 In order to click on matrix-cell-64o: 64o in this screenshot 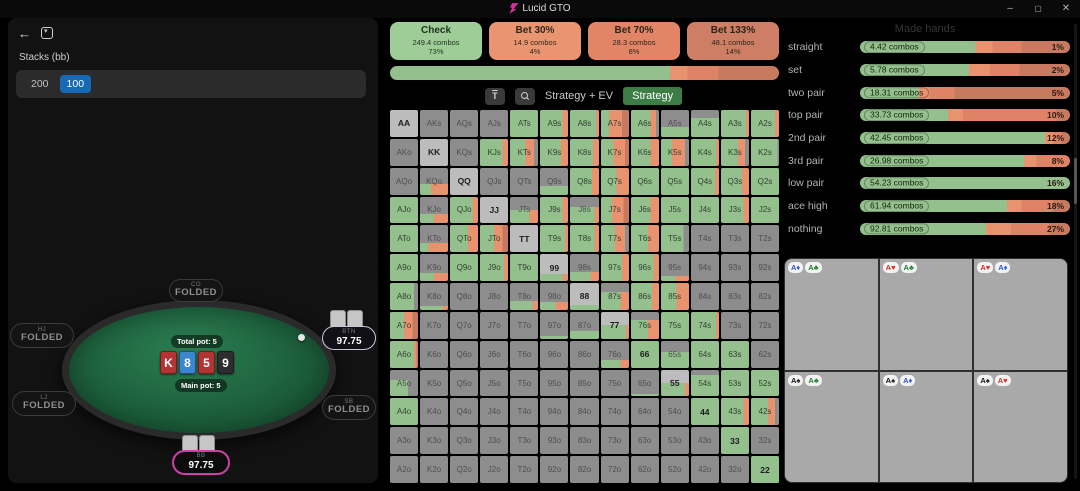, I will do `click(644, 412)`.